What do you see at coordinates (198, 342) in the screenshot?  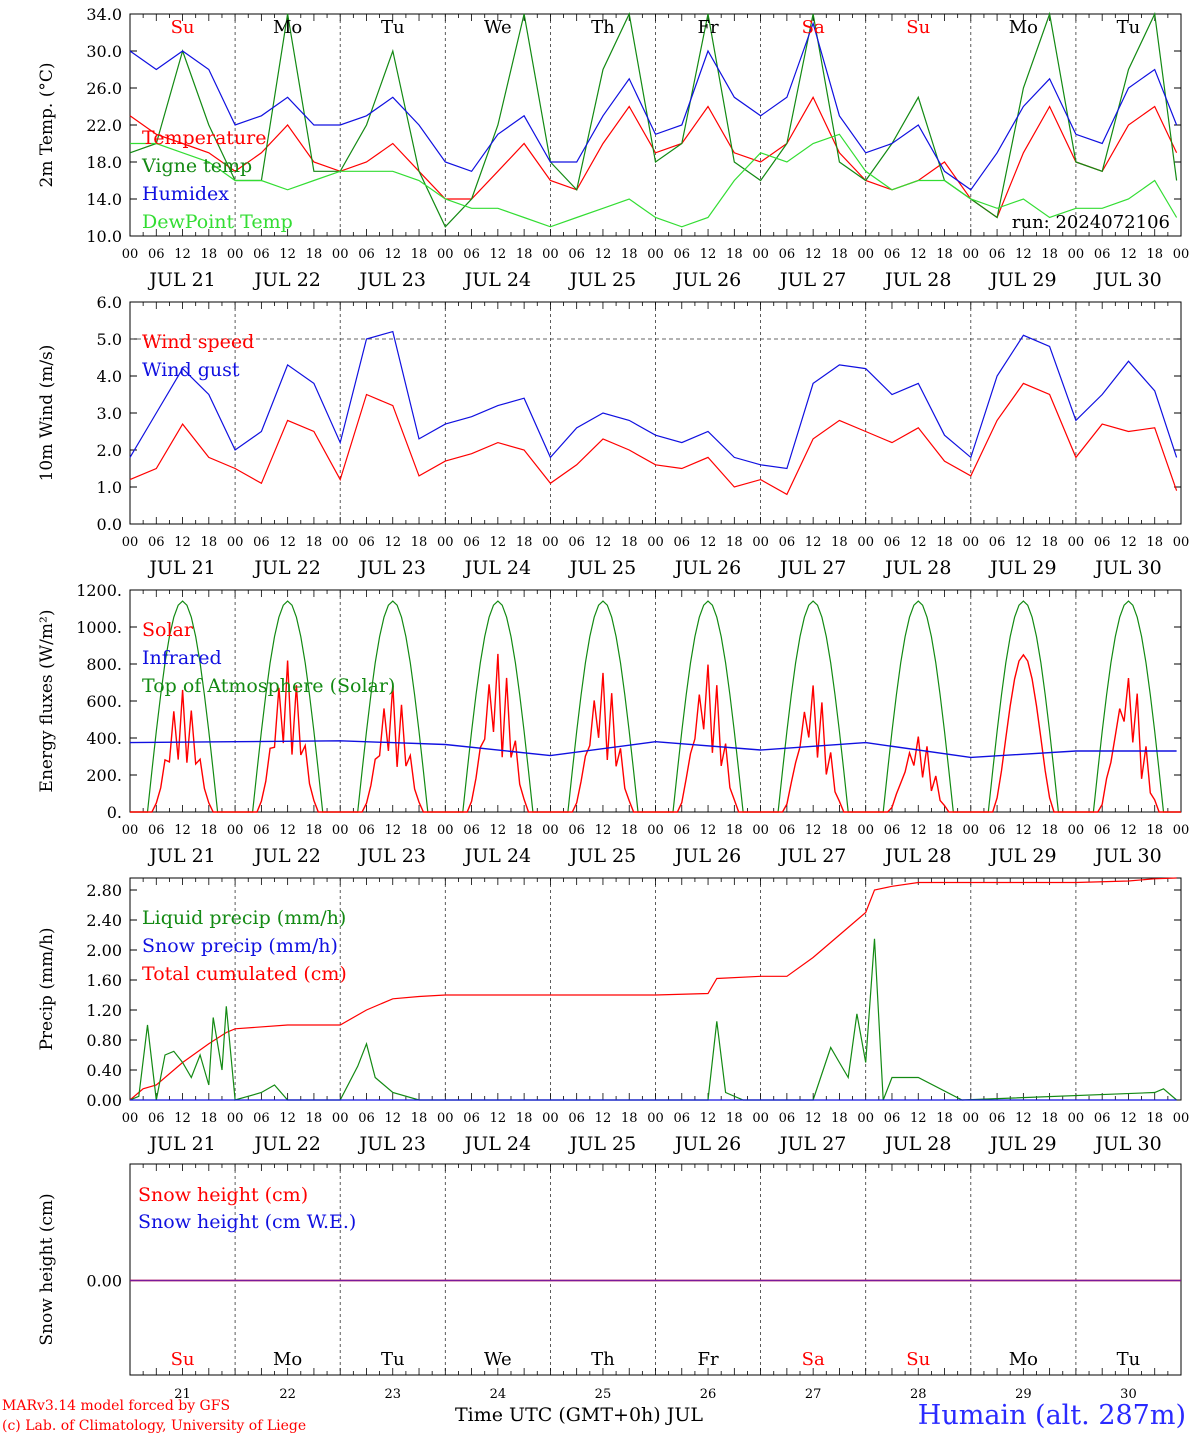 I see `legend-entry: Wind speed` at bounding box center [198, 342].